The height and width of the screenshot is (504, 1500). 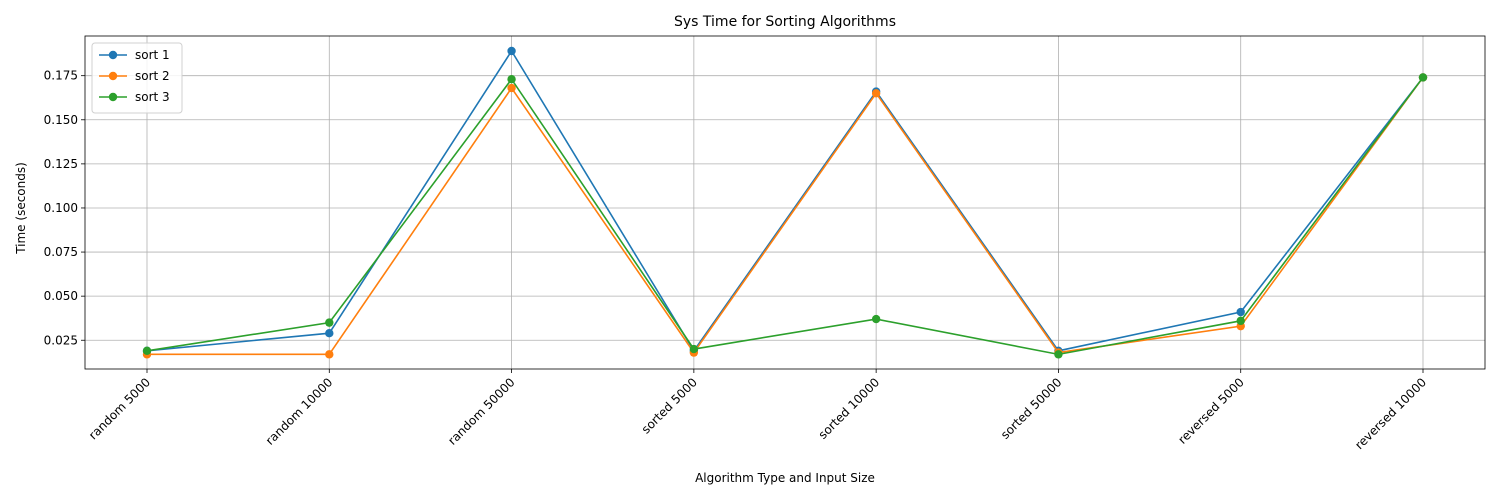 What do you see at coordinates (61, 164) in the screenshot?
I see `y-tick-label: 0.125` at bounding box center [61, 164].